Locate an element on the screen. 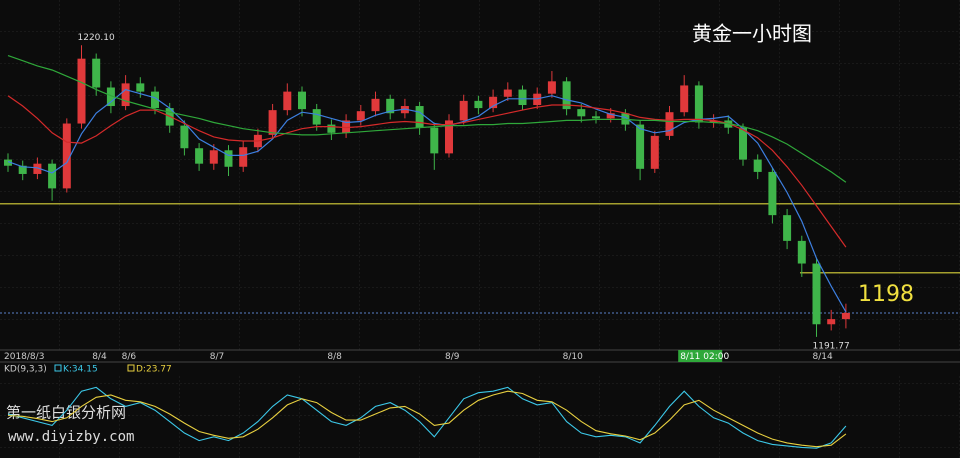  legend-label: D:23.77 is located at coordinates (154, 370).